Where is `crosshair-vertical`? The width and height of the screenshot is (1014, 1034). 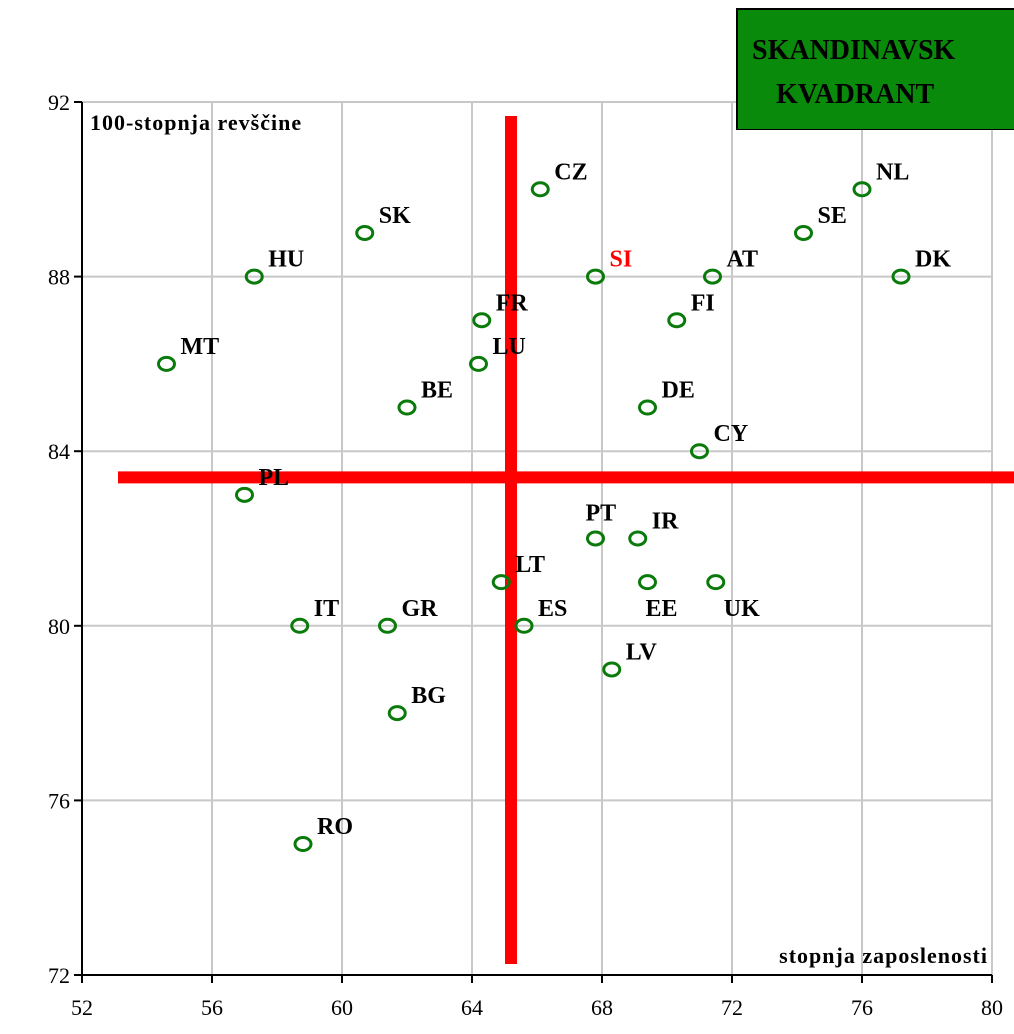
crosshair-vertical is located at coordinates (511, 540).